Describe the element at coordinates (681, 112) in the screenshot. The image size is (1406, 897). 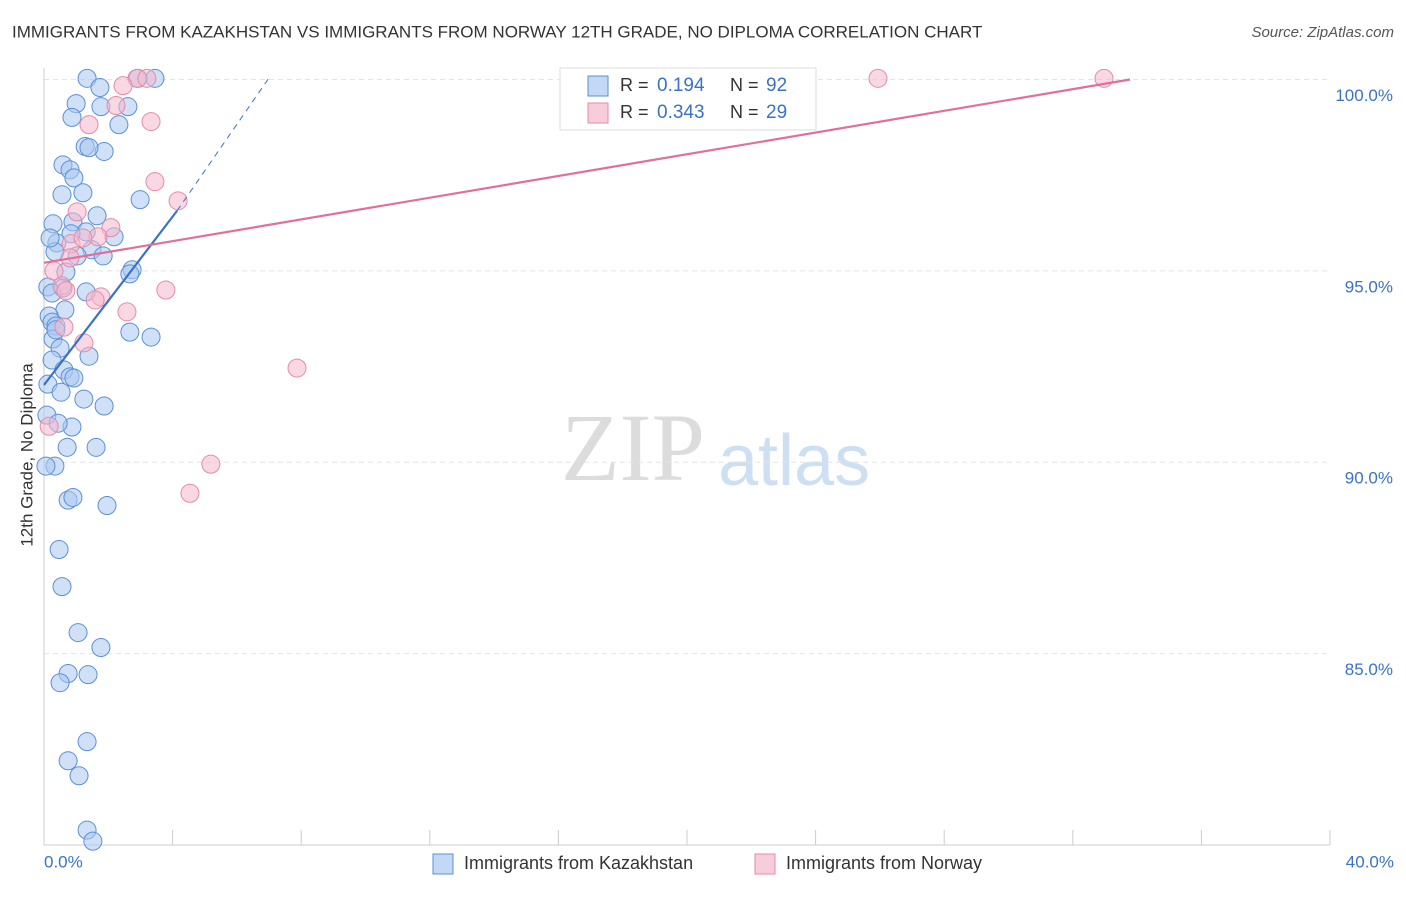
I see `legend-r: 0.343` at that location.